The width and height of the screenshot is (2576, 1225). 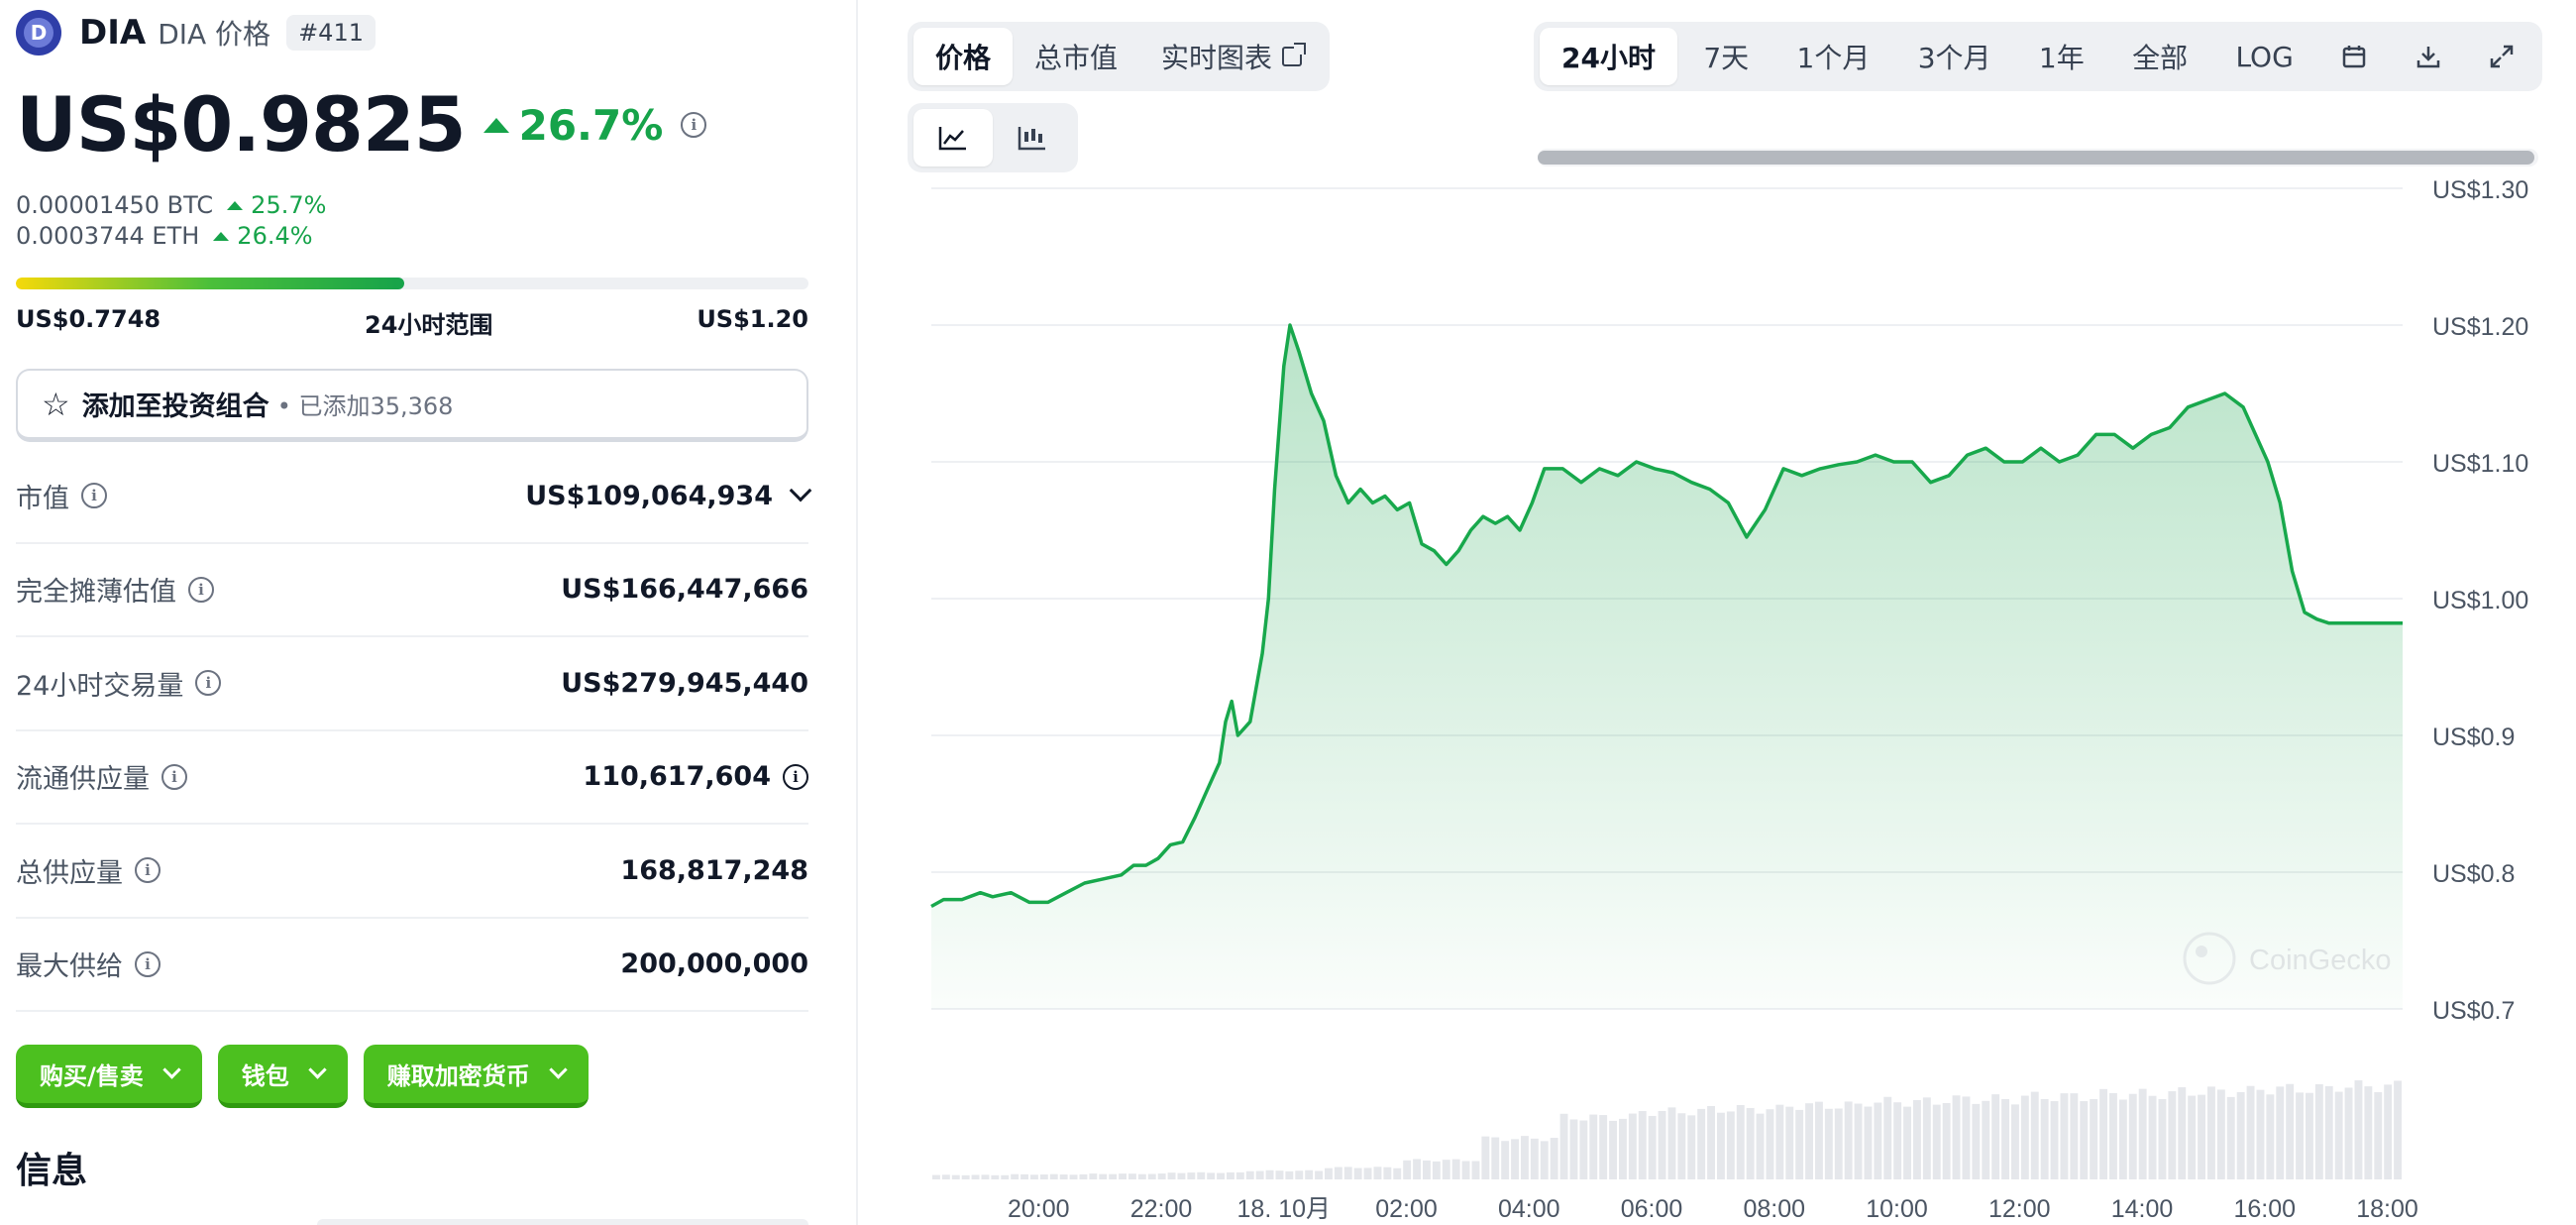 I want to click on stat-value: US$279,945,440, so click(x=684, y=683).